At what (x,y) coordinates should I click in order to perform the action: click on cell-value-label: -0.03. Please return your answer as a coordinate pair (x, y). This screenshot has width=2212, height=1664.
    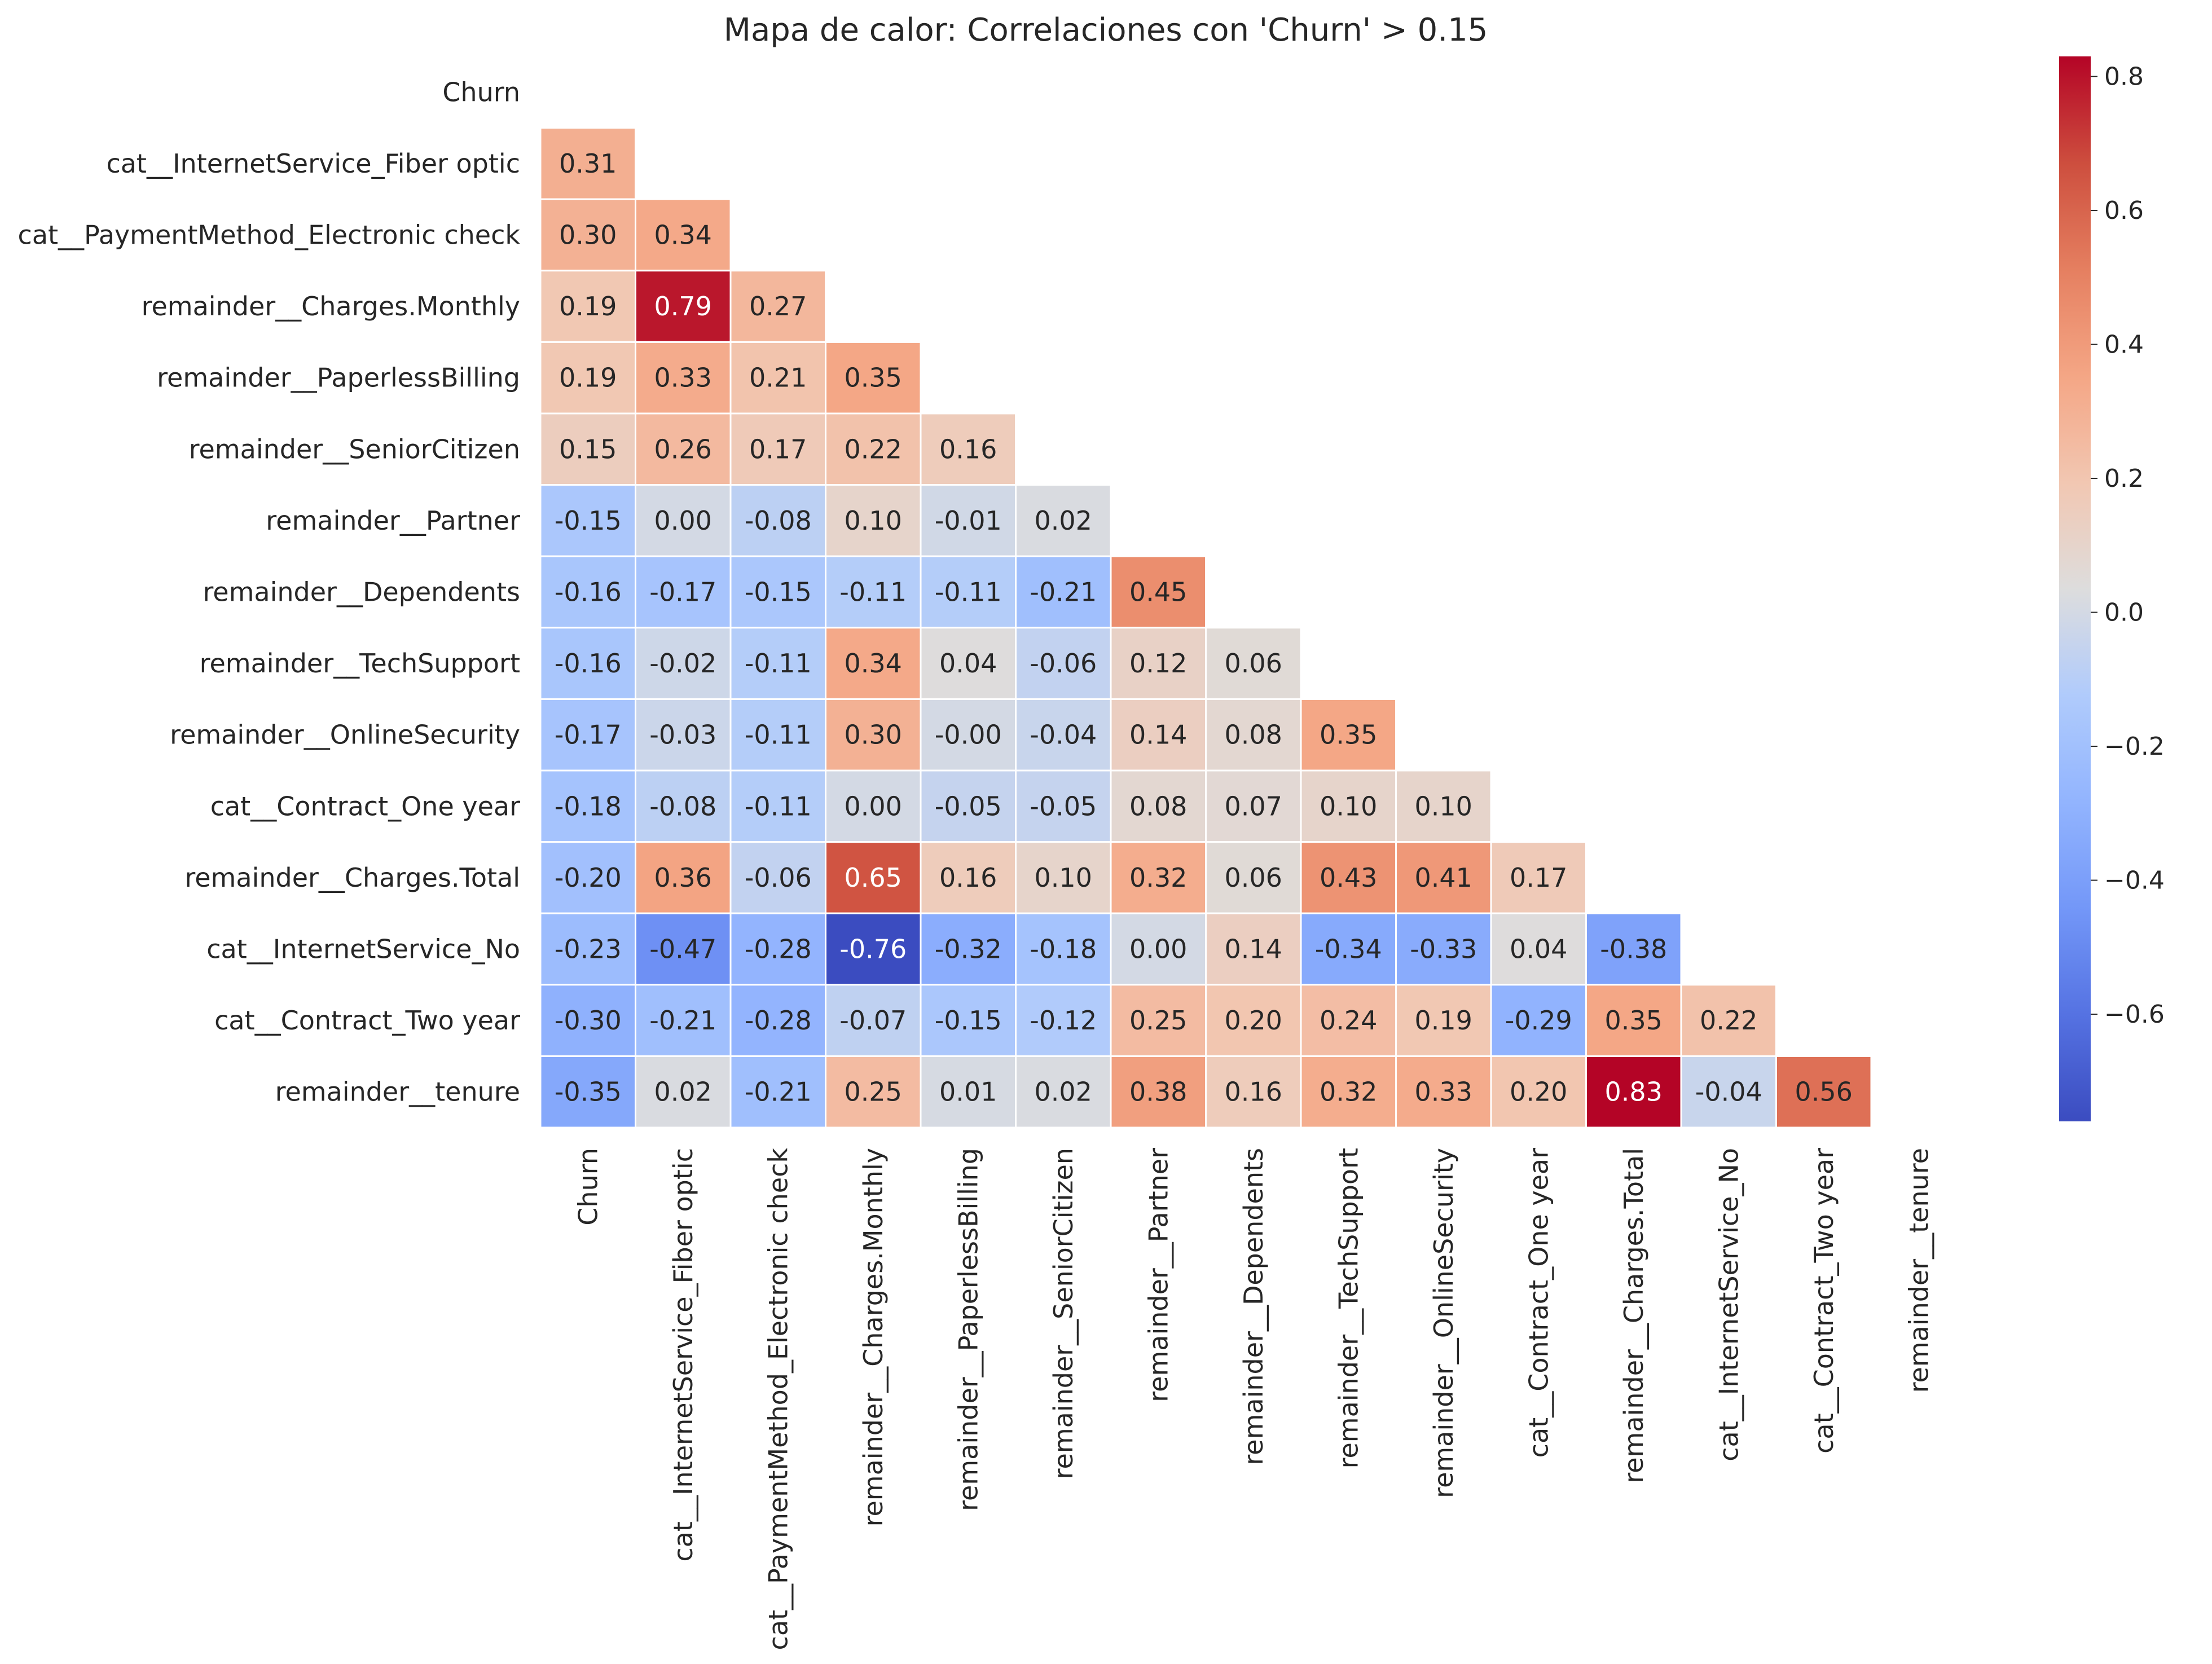
    Looking at the image, I should click on (682, 735).